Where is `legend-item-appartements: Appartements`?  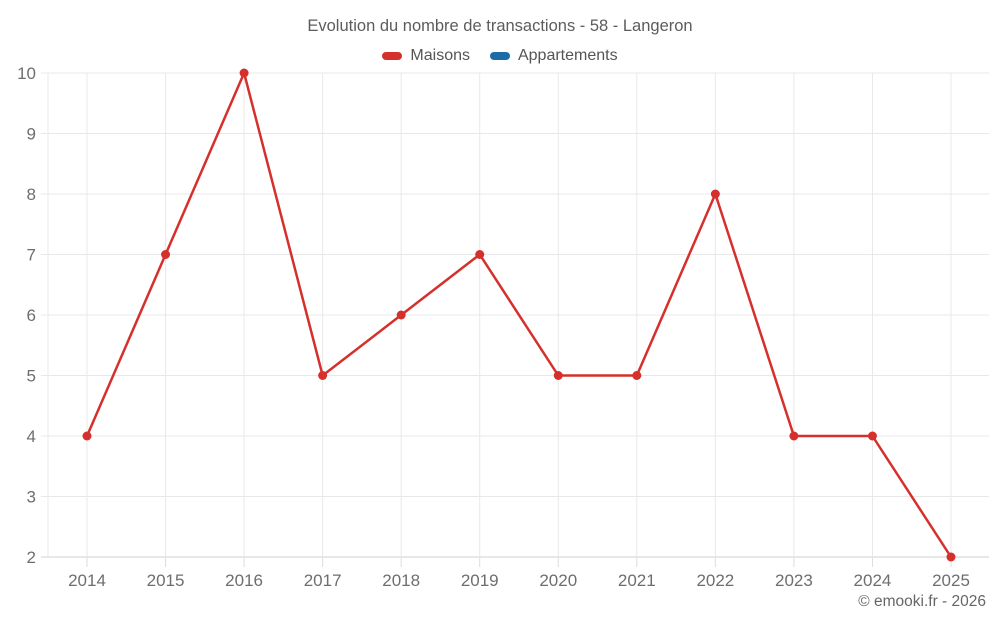 legend-item-appartements: Appartements is located at coordinates (553, 56).